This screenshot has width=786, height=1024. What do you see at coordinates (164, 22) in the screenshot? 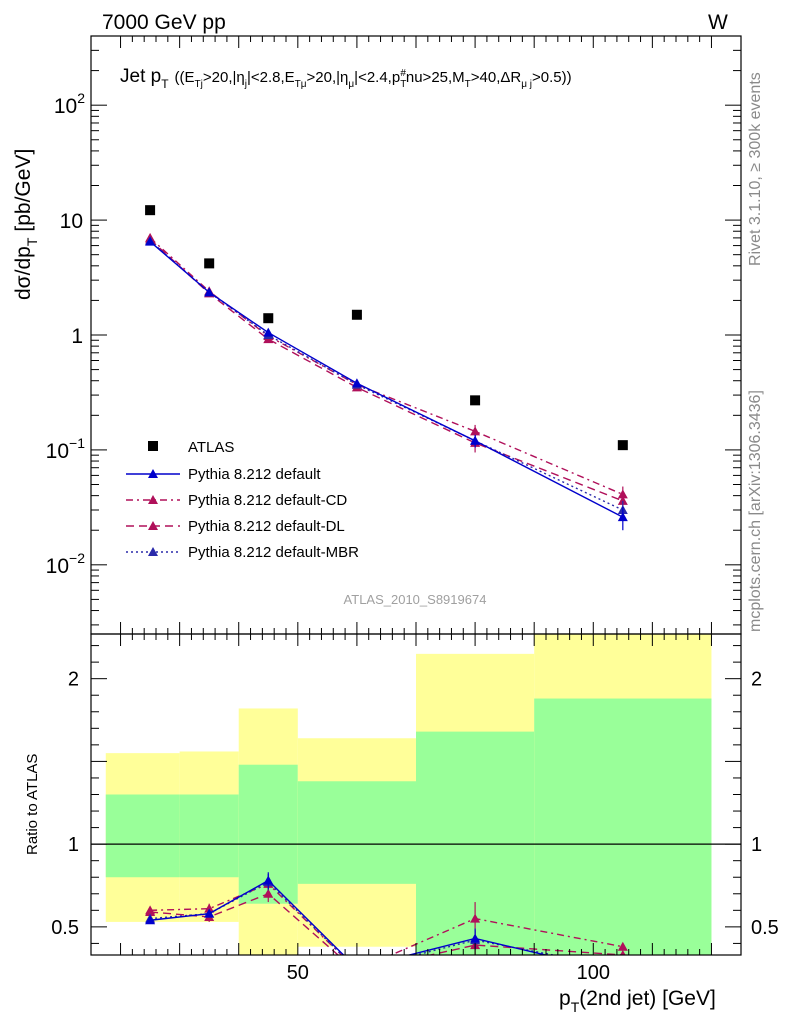
I see `header-left: 7000 GeV pp` at bounding box center [164, 22].